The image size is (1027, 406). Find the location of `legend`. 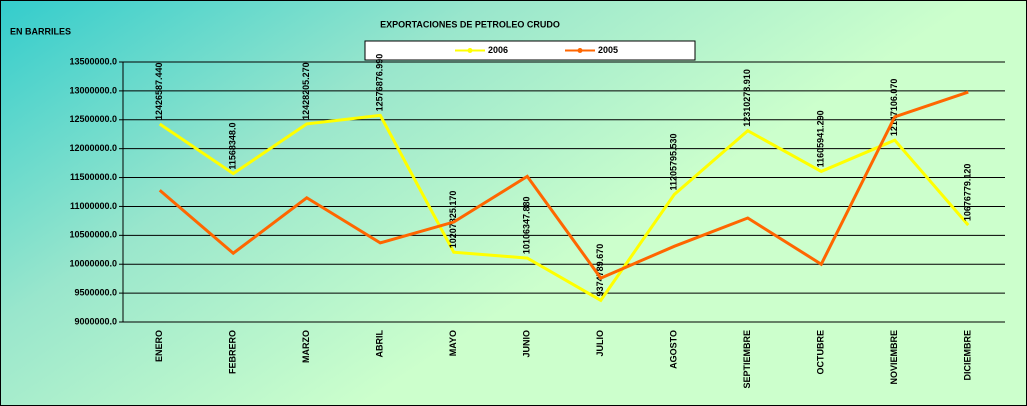

legend is located at coordinates (530, 50).